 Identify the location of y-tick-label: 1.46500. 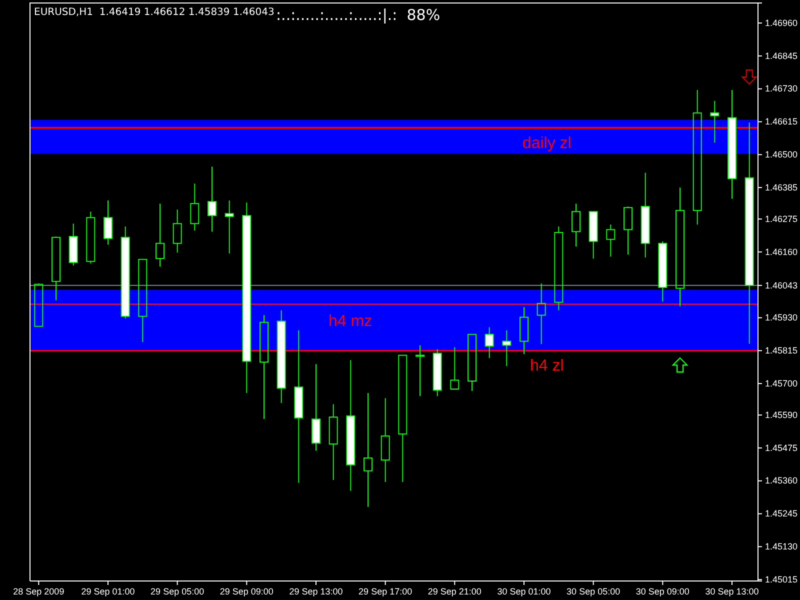
(781, 155).